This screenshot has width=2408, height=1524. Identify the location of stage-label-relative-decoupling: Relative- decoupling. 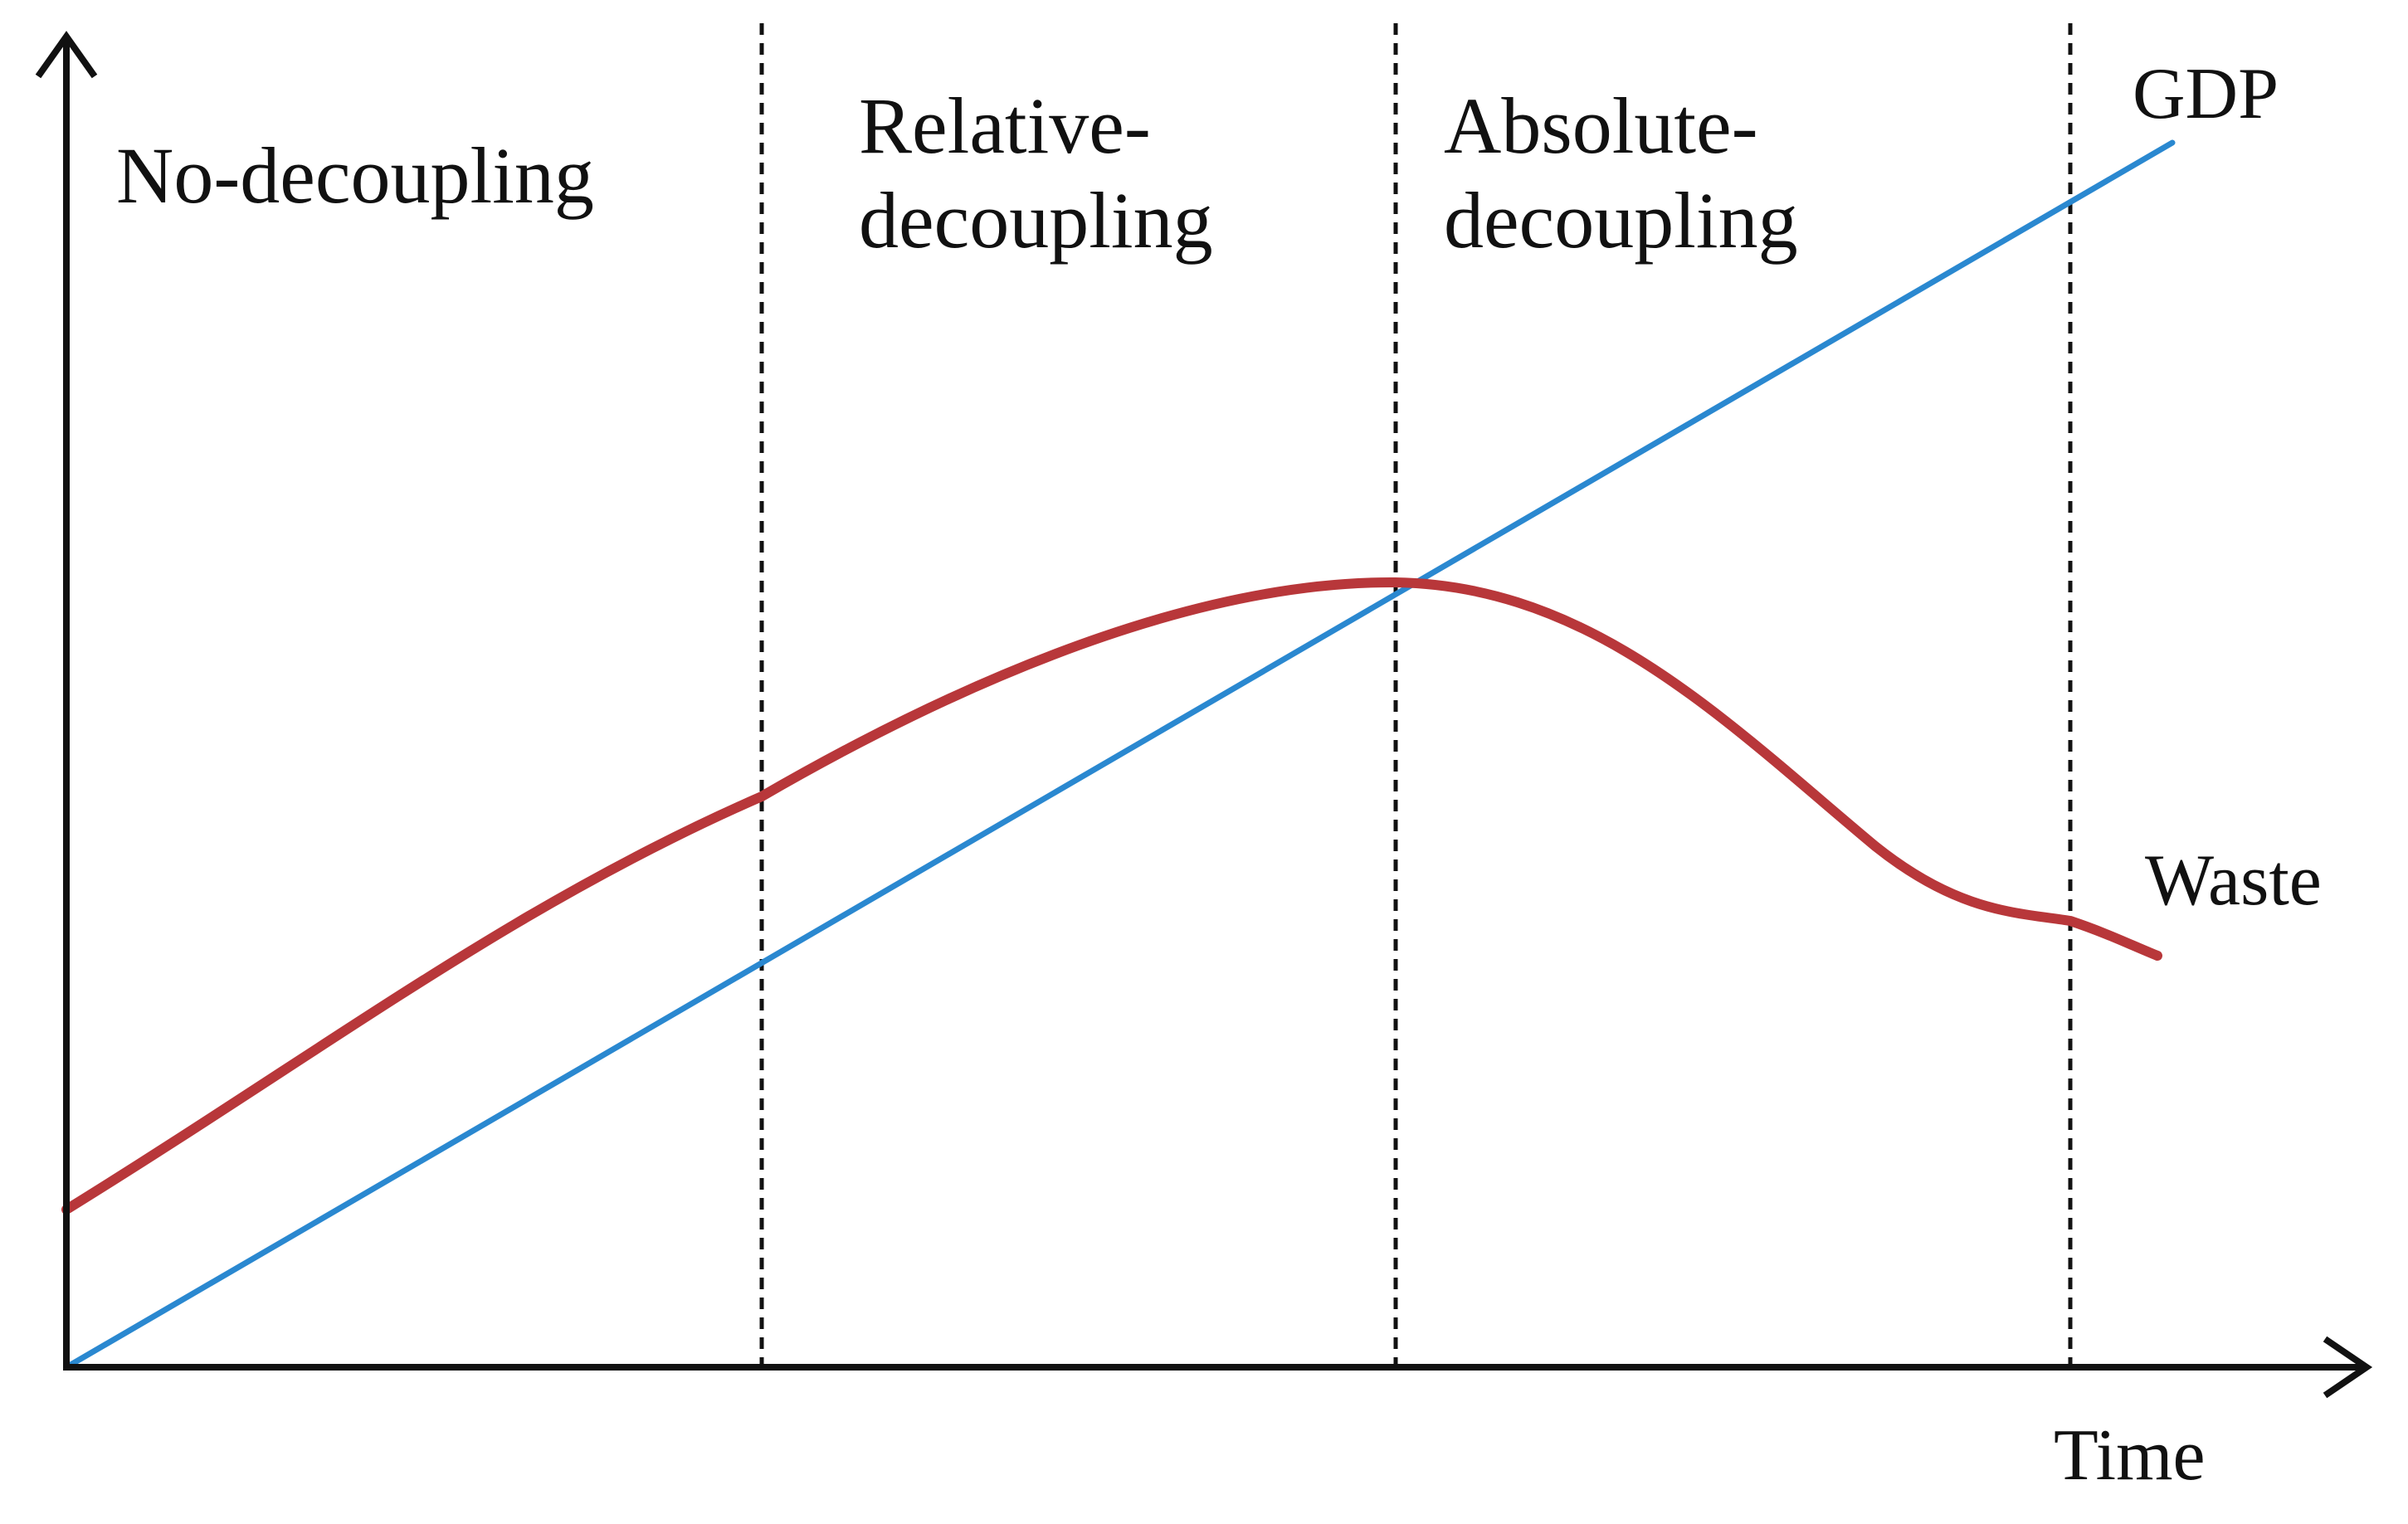
(1036, 173).